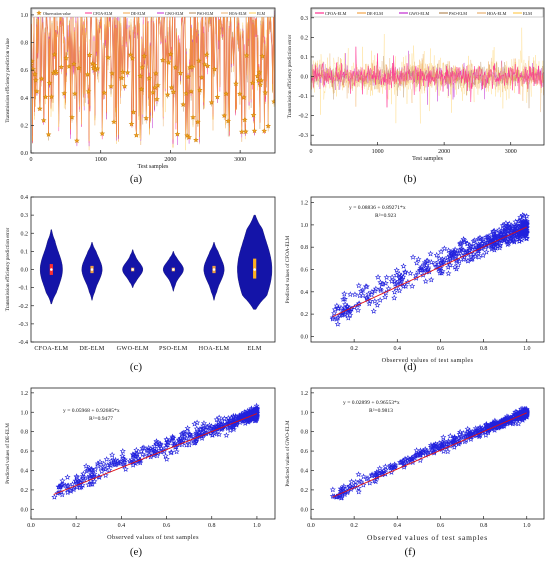 Image resolution: width=550 pixels, height=568 pixels. What do you see at coordinates (287, 269) in the screenshot?
I see `y-axis-label: Predicted values of CFOA-ELM` at bounding box center [287, 269].